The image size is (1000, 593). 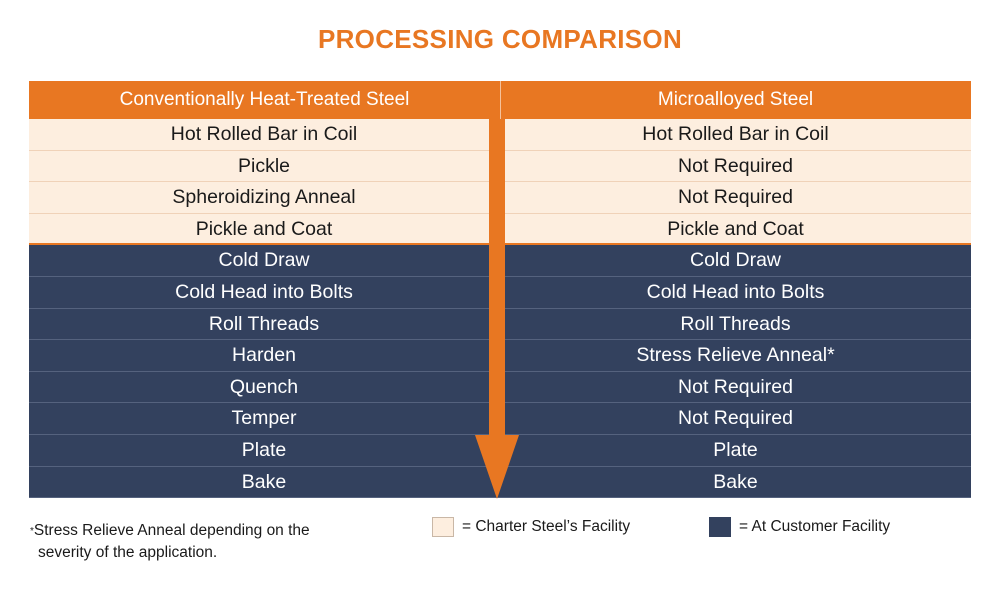 What do you see at coordinates (264, 481) in the screenshot?
I see `cell-conventional: Bake` at bounding box center [264, 481].